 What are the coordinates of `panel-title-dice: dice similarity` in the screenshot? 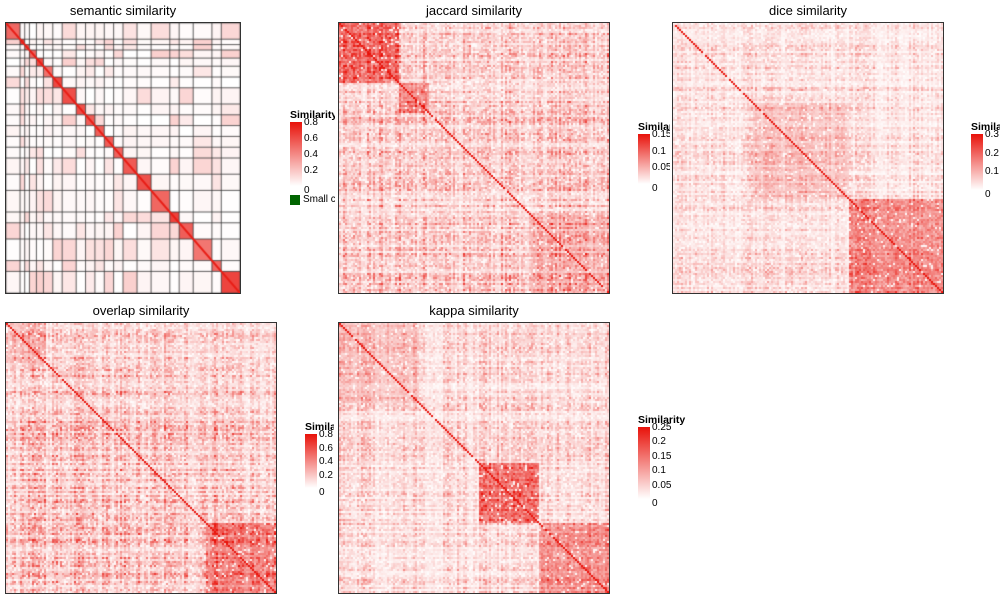 It's located at (807, 10).